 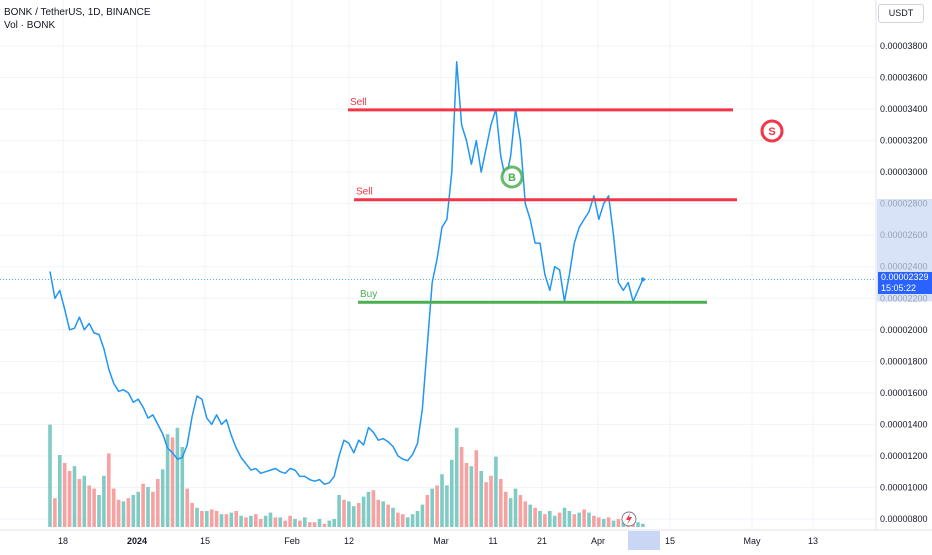 I want to click on price-tick-label: 0.00001400, so click(x=904, y=424).